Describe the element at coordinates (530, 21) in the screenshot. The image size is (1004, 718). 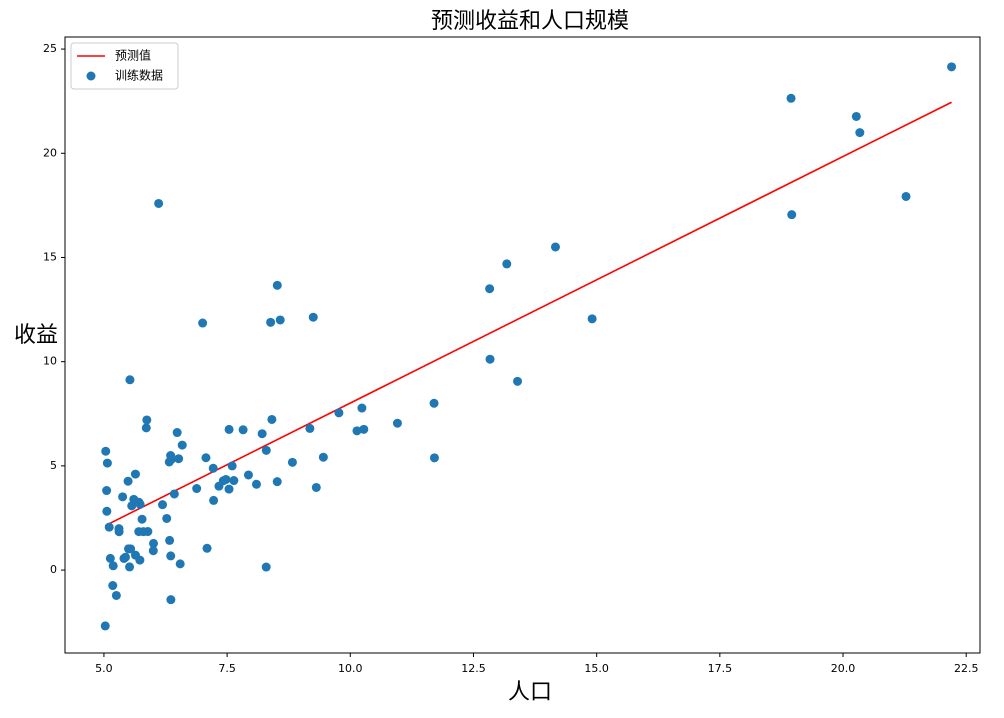
I see `chart-title: 预测收益和人口规模` at that location.